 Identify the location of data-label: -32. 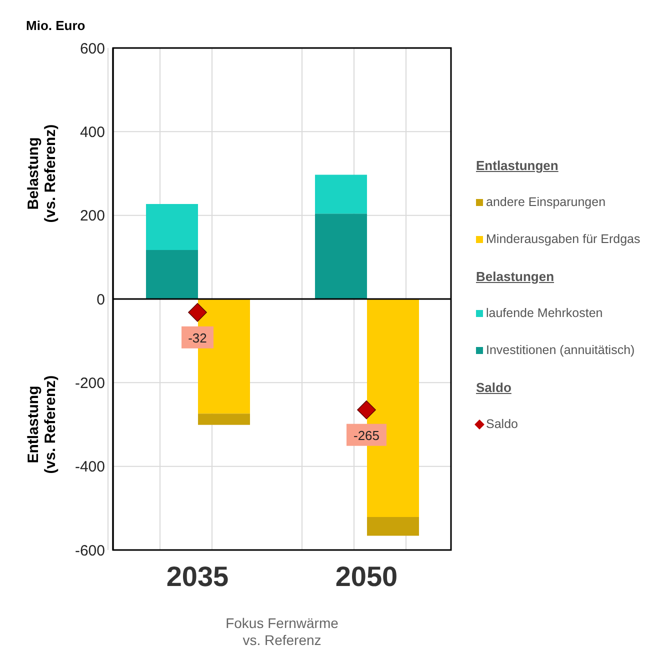
(197, 338).